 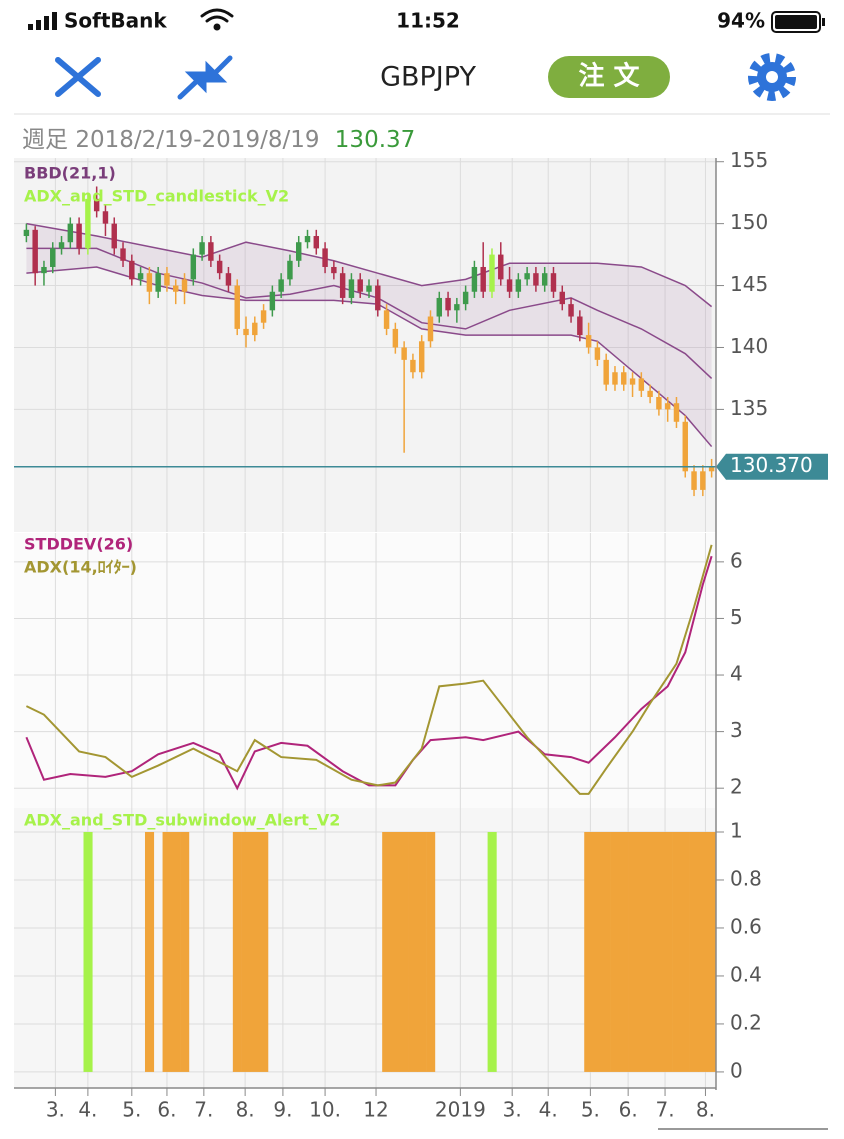 What do you see at coordinates (741, 21) in the screenshot?
I see `battery-percent: 94%` at bounding box center [741, 21].